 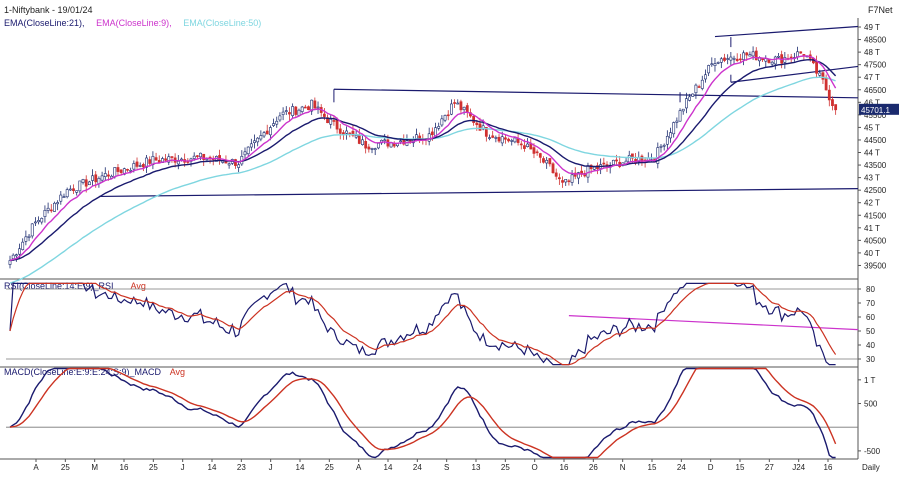 I want to click on price-tick-label: 40500, so click(x=875, y=240).